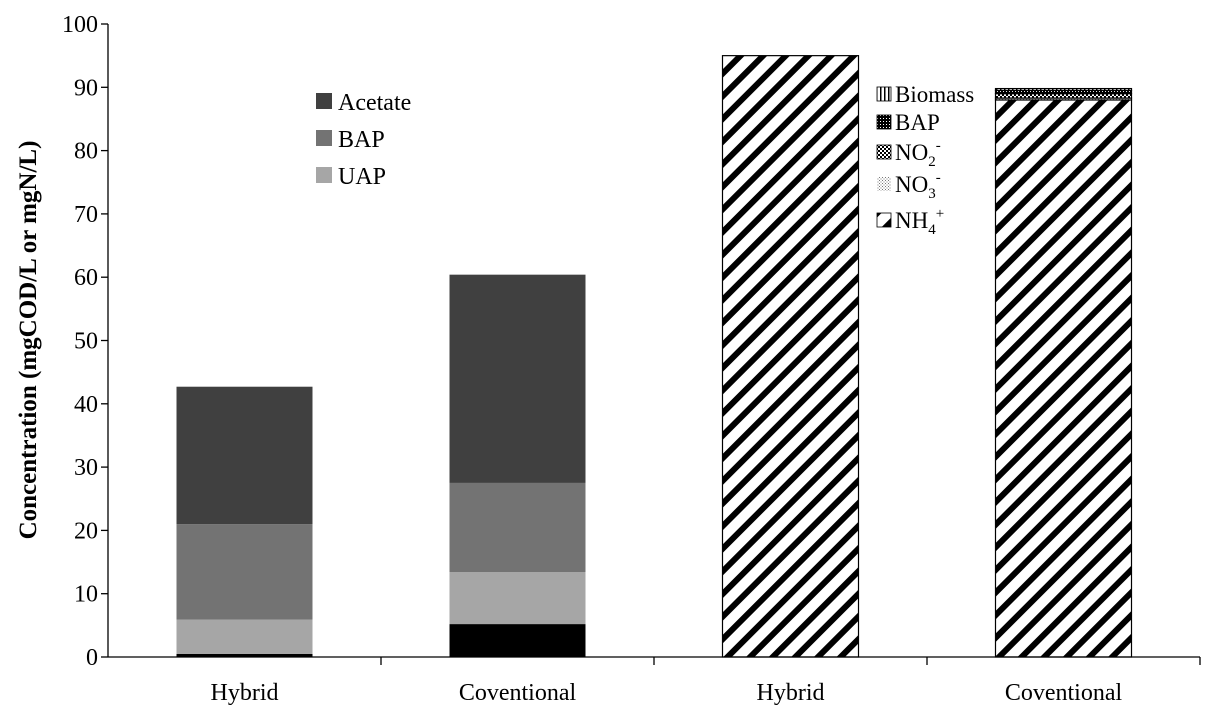 The width and height of the screenshot is (1207, 713). I want to click on legend-cod: Acetate BAP UAP, so click(363, 140).